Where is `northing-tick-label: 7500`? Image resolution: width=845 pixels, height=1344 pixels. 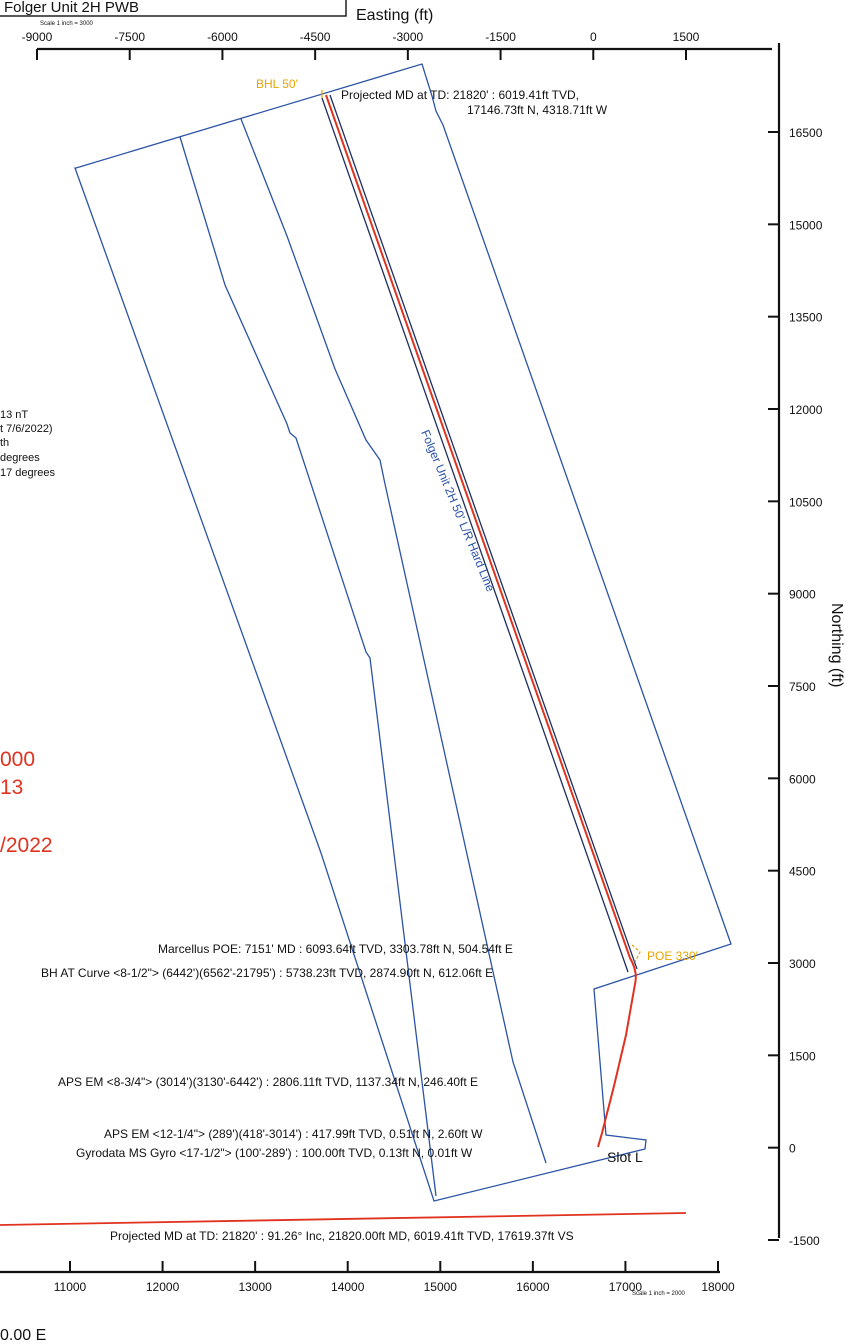
northing-tick-label: 7500 is located at coordinates (802, 687).